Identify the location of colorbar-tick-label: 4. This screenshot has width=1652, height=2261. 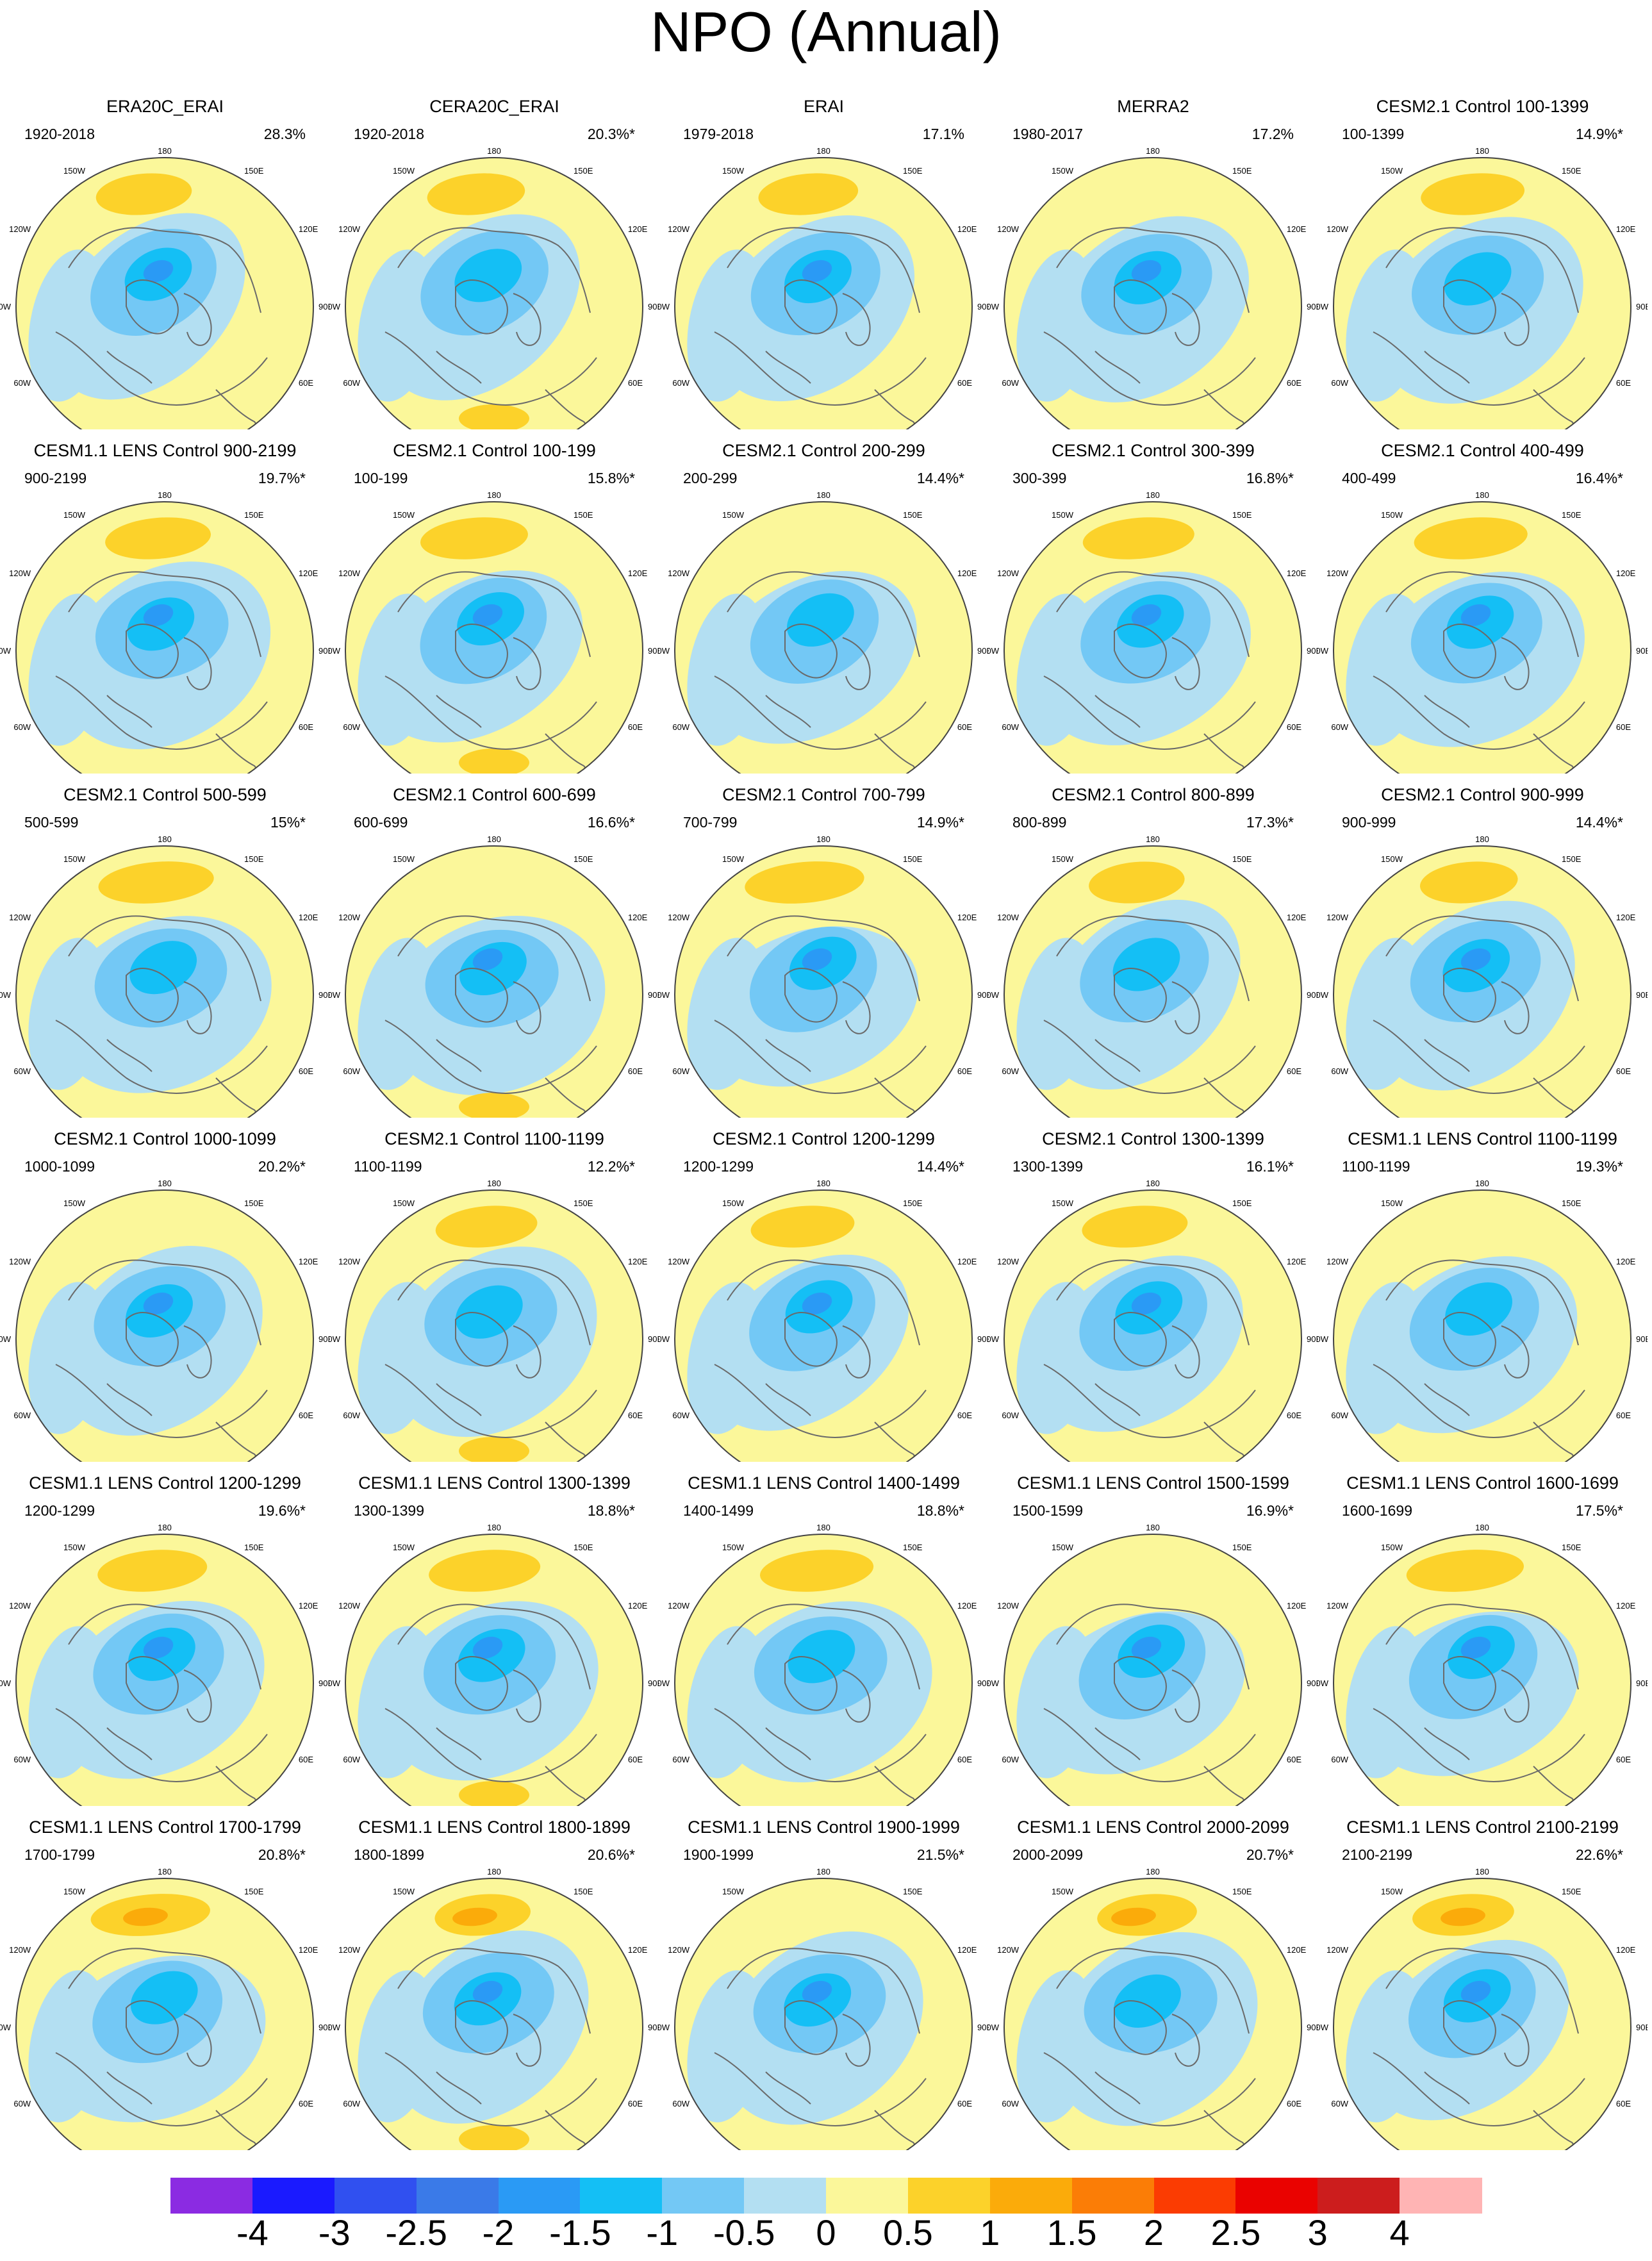
(1399, 2232).